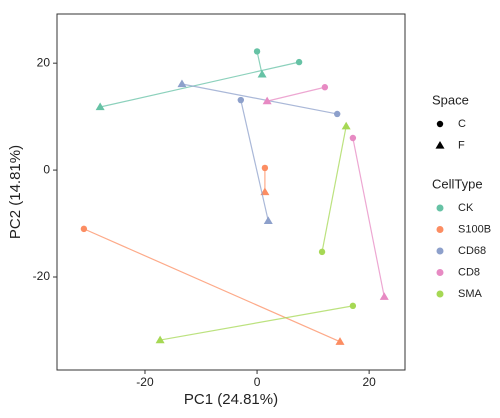 Image resolution: width=500 pixels, height=418 pixels. What do you see at coordinates (257, 382) in the screenshot?
I see `x-tick-label: 0` at bounding box center [257, 382].